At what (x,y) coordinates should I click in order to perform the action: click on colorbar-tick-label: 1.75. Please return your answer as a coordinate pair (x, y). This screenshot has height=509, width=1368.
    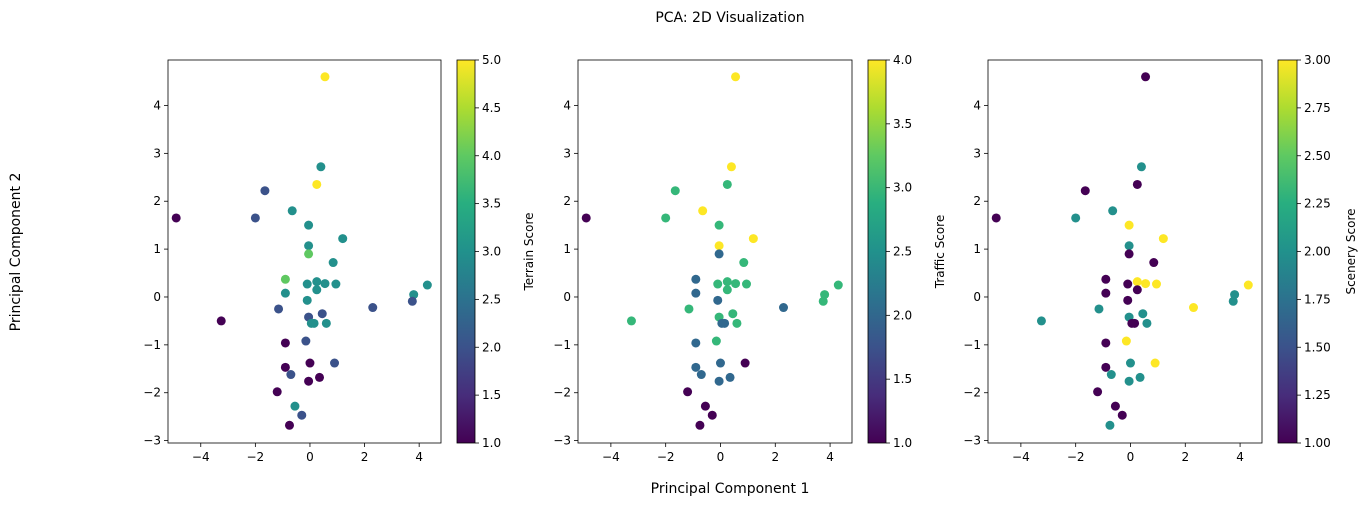
    Looking at the image, I should click on (1317, 299).